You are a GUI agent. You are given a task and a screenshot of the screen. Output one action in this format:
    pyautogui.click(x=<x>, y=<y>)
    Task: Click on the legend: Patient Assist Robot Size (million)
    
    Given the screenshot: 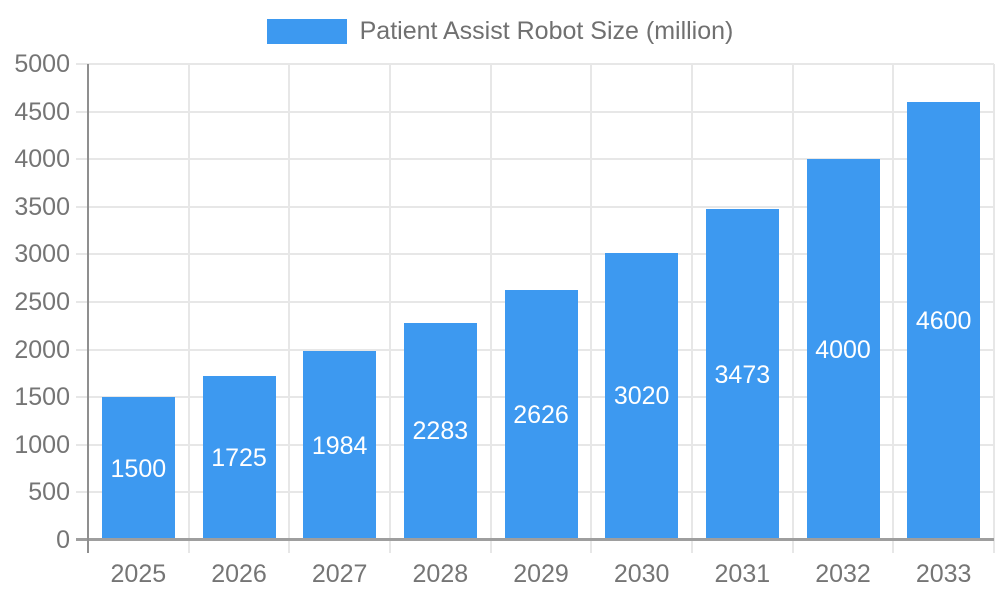 What is the action you would take?
    pyautogui.click(x=500, y=31)
    